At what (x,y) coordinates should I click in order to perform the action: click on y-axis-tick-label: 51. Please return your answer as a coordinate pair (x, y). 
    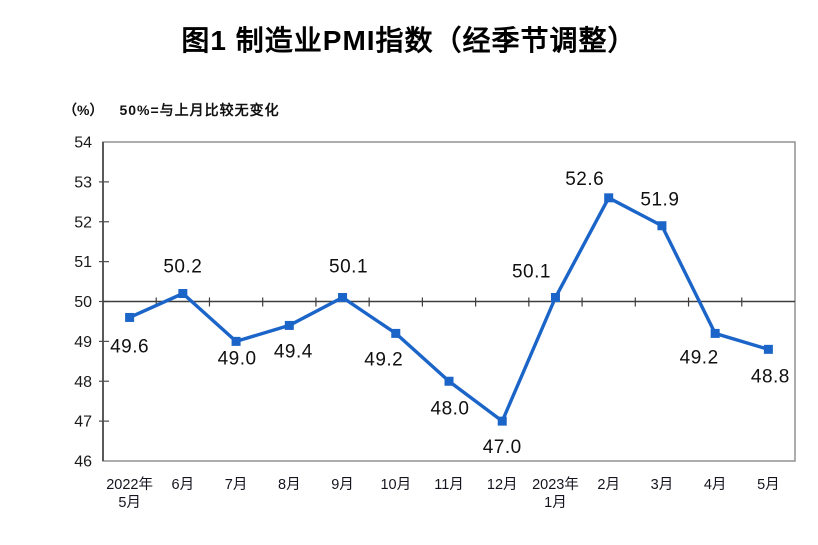
    Looking at the image, I should click on (83, 262).